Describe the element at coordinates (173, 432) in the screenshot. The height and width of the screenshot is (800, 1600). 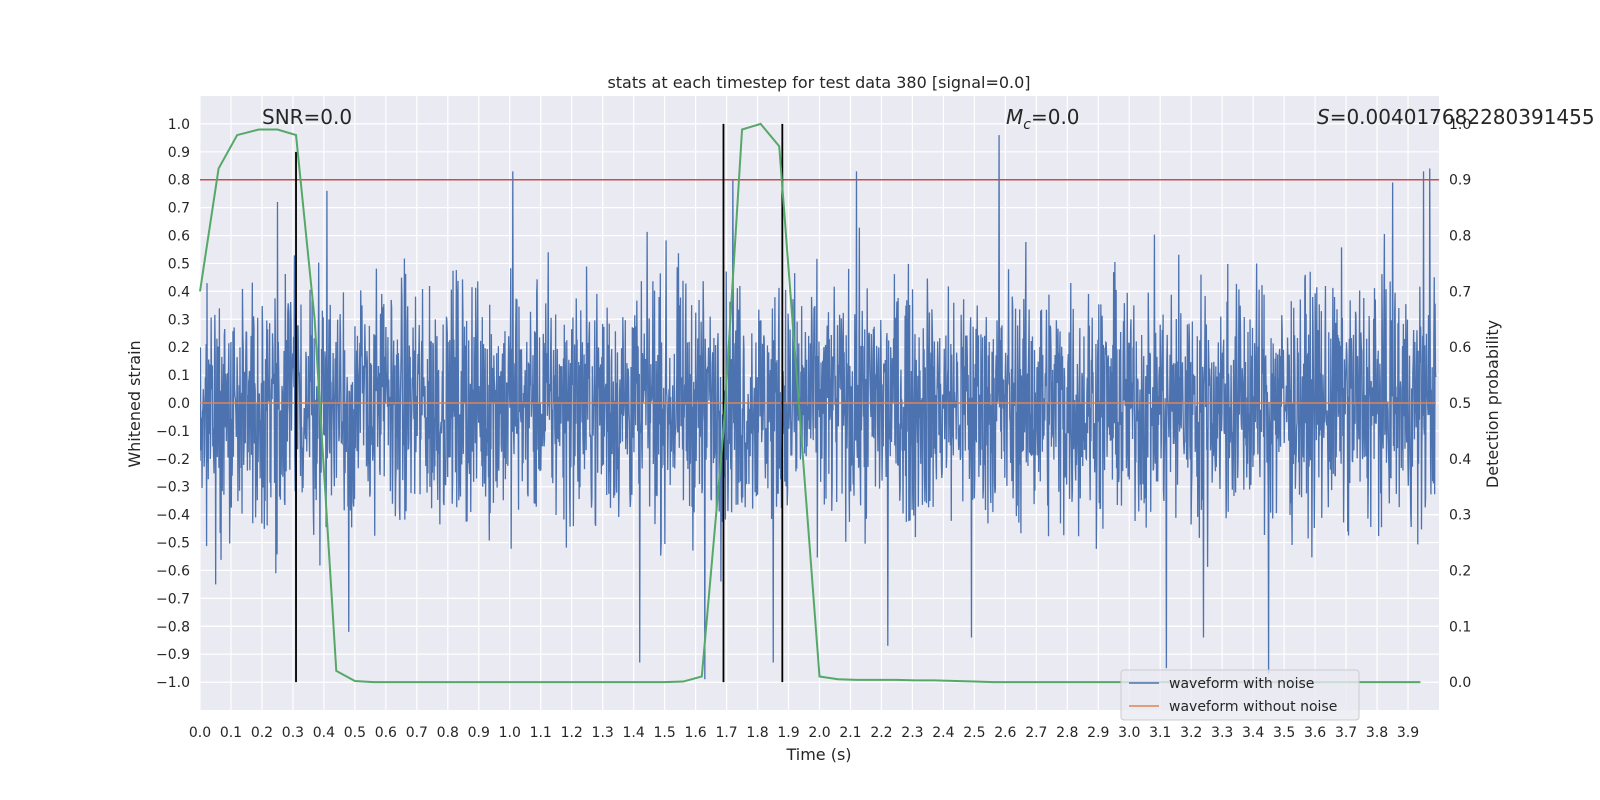
I see `y-tick-label: −0.1` at that location.